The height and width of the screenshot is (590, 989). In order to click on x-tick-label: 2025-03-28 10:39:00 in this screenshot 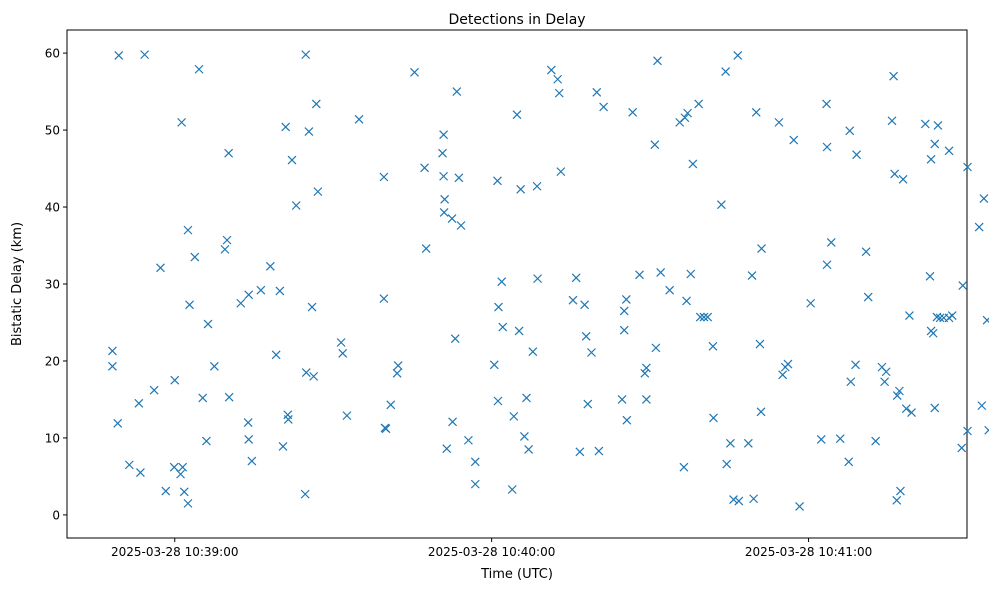, I will do `click(174, 552)`.